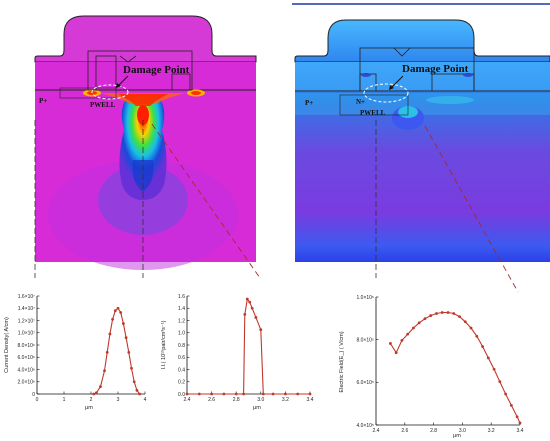  Describe the element at coordinates (7, 345) in the screenshot. I see `chart1-ylabel: Current Density( A/cm)` at that location.